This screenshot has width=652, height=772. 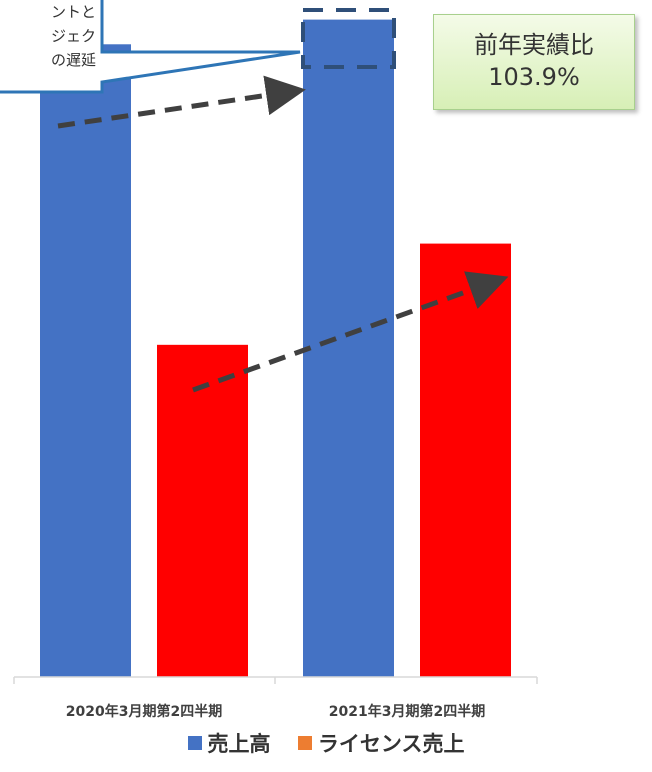 I want to click on yoy-ratio-value: 103.9%, so click(x=534, y=77).